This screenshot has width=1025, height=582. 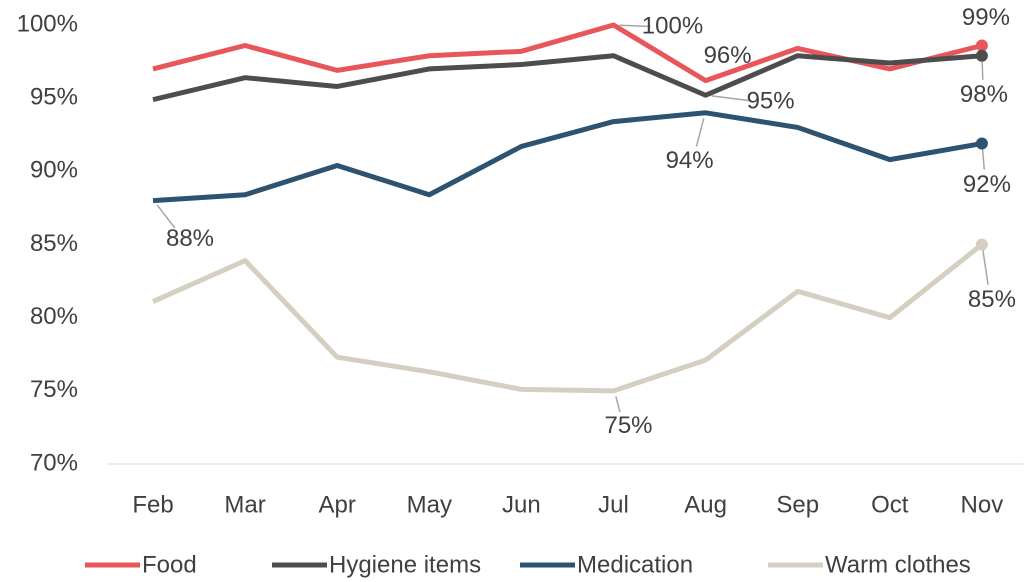 I want to click on legend-label: Food, so click(x=169, y=564).